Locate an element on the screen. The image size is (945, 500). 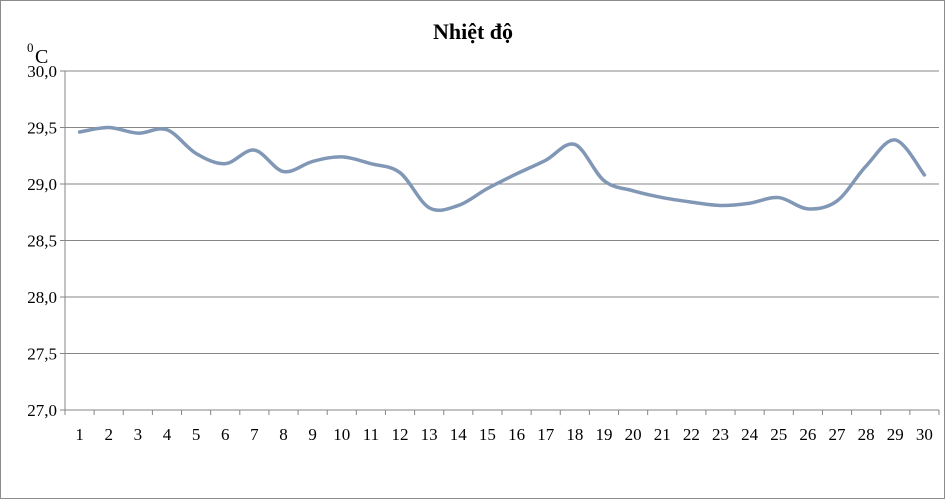
y-tick-label: 29,5 is located at coordinates (42, 128).